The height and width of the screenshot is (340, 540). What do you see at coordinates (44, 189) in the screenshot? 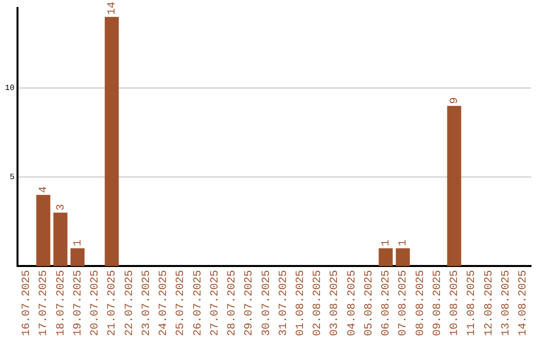
I see `data-label: 4` at bounding box center [44, 189].